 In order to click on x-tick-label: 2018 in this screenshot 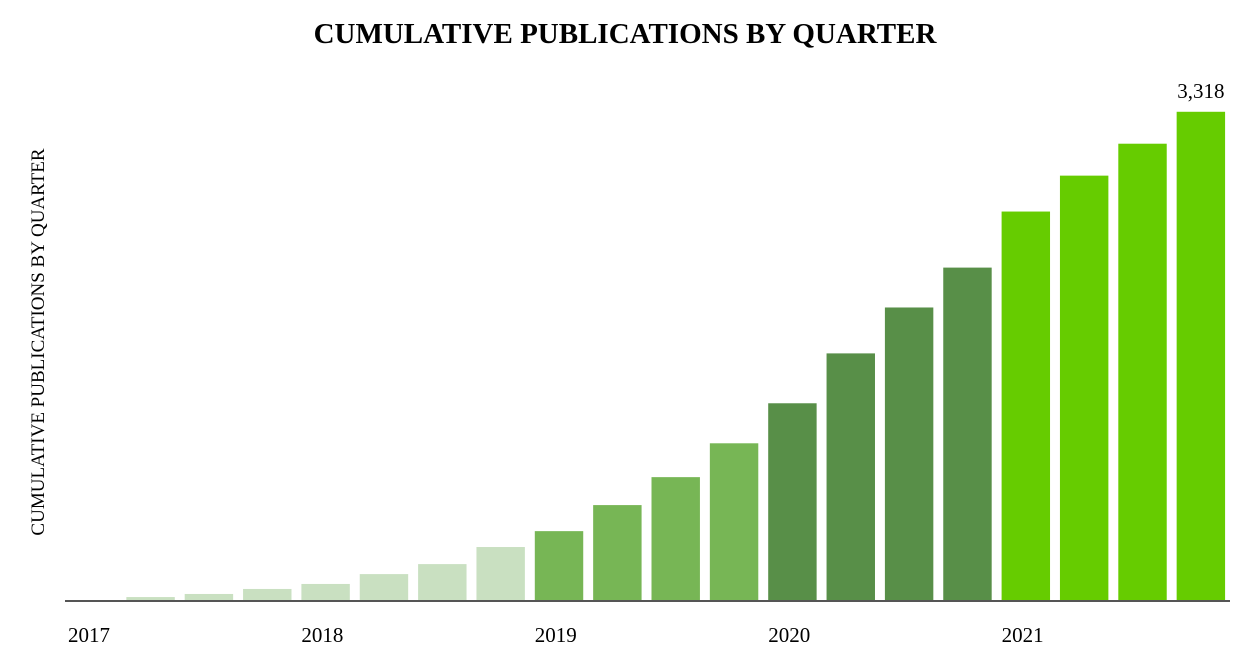, I will do `click(322, 635)`.